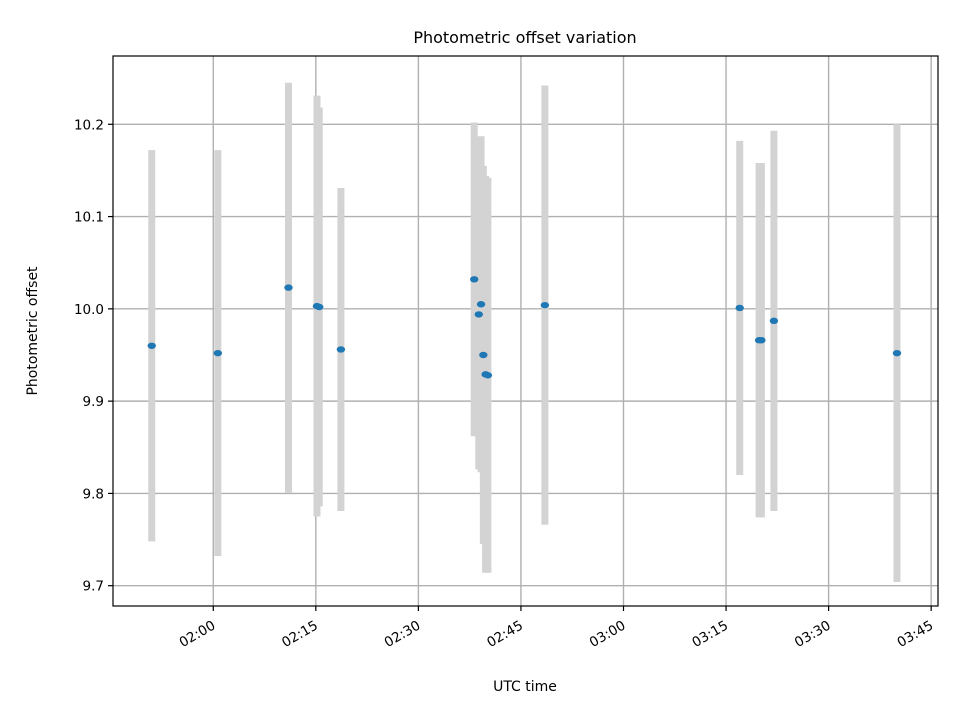 The image size is (960, 720). Describe the element at coordinates (93, 587) in the screenshot. I see `y-tick-label: 9.7` at that location.